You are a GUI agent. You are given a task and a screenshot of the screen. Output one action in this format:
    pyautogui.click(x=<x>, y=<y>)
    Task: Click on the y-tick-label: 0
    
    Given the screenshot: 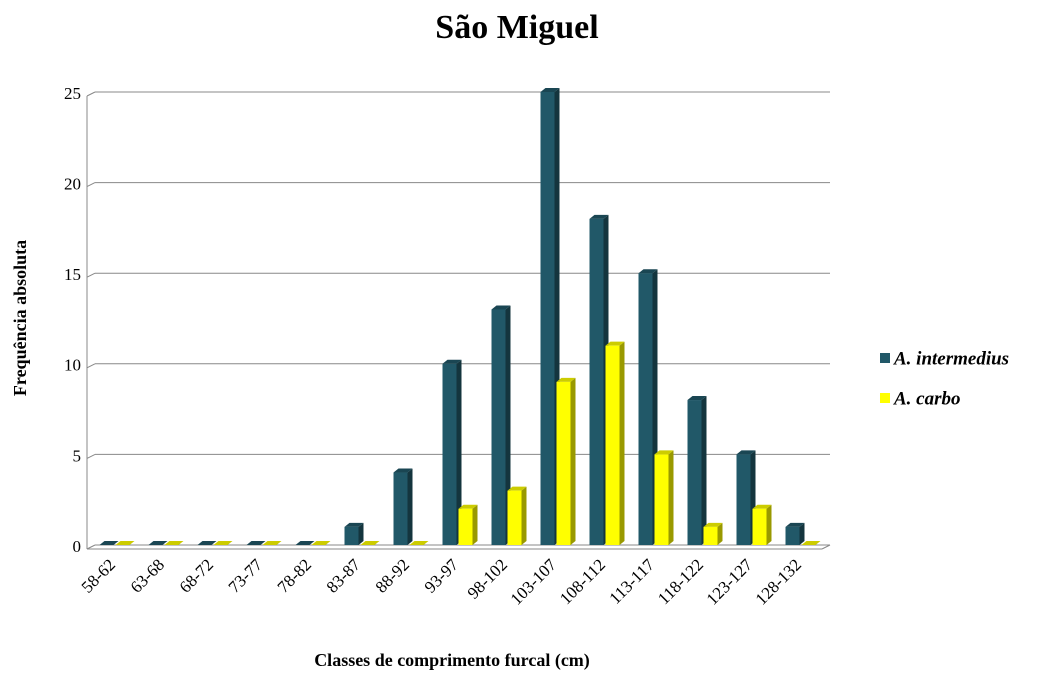 What is the action you would take?
    pyautogui.click(x=77, y=546)
    